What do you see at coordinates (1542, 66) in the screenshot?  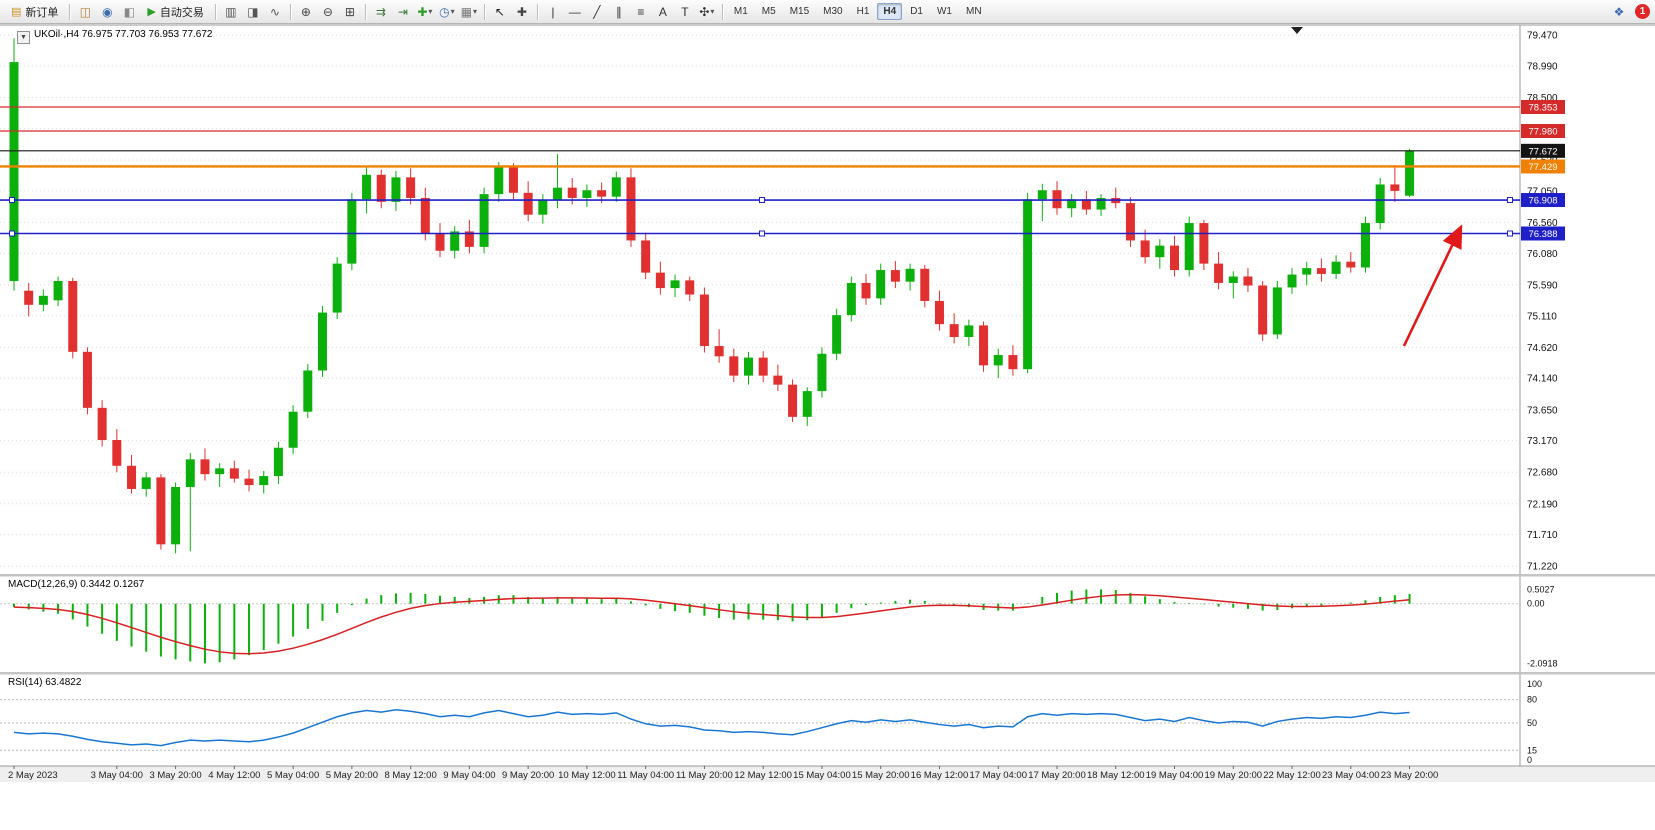 I see `price-axis-label: 78.990` at bounding box center [1542, 66].